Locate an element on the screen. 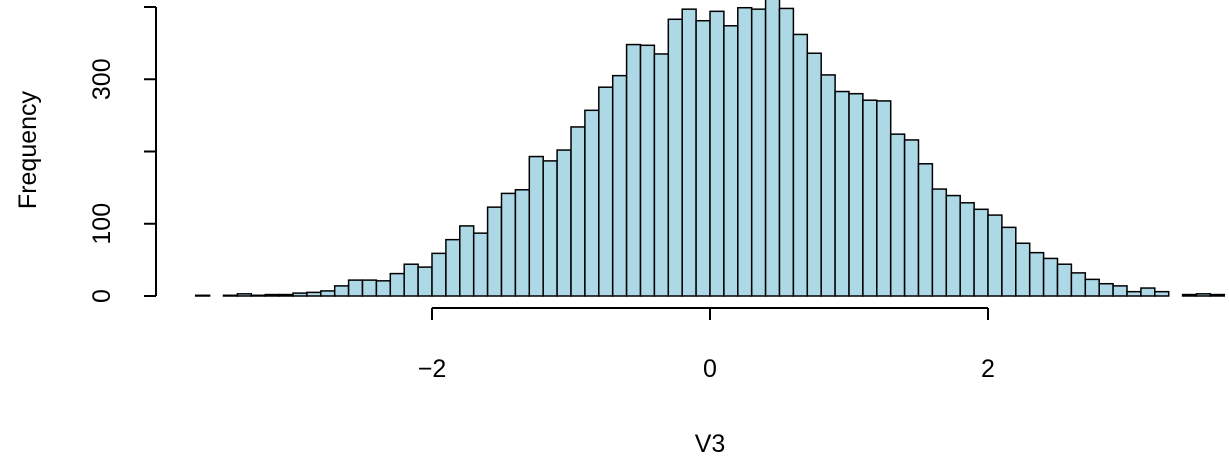  x-tick-label: −2 is located at coordinates (432, 369).